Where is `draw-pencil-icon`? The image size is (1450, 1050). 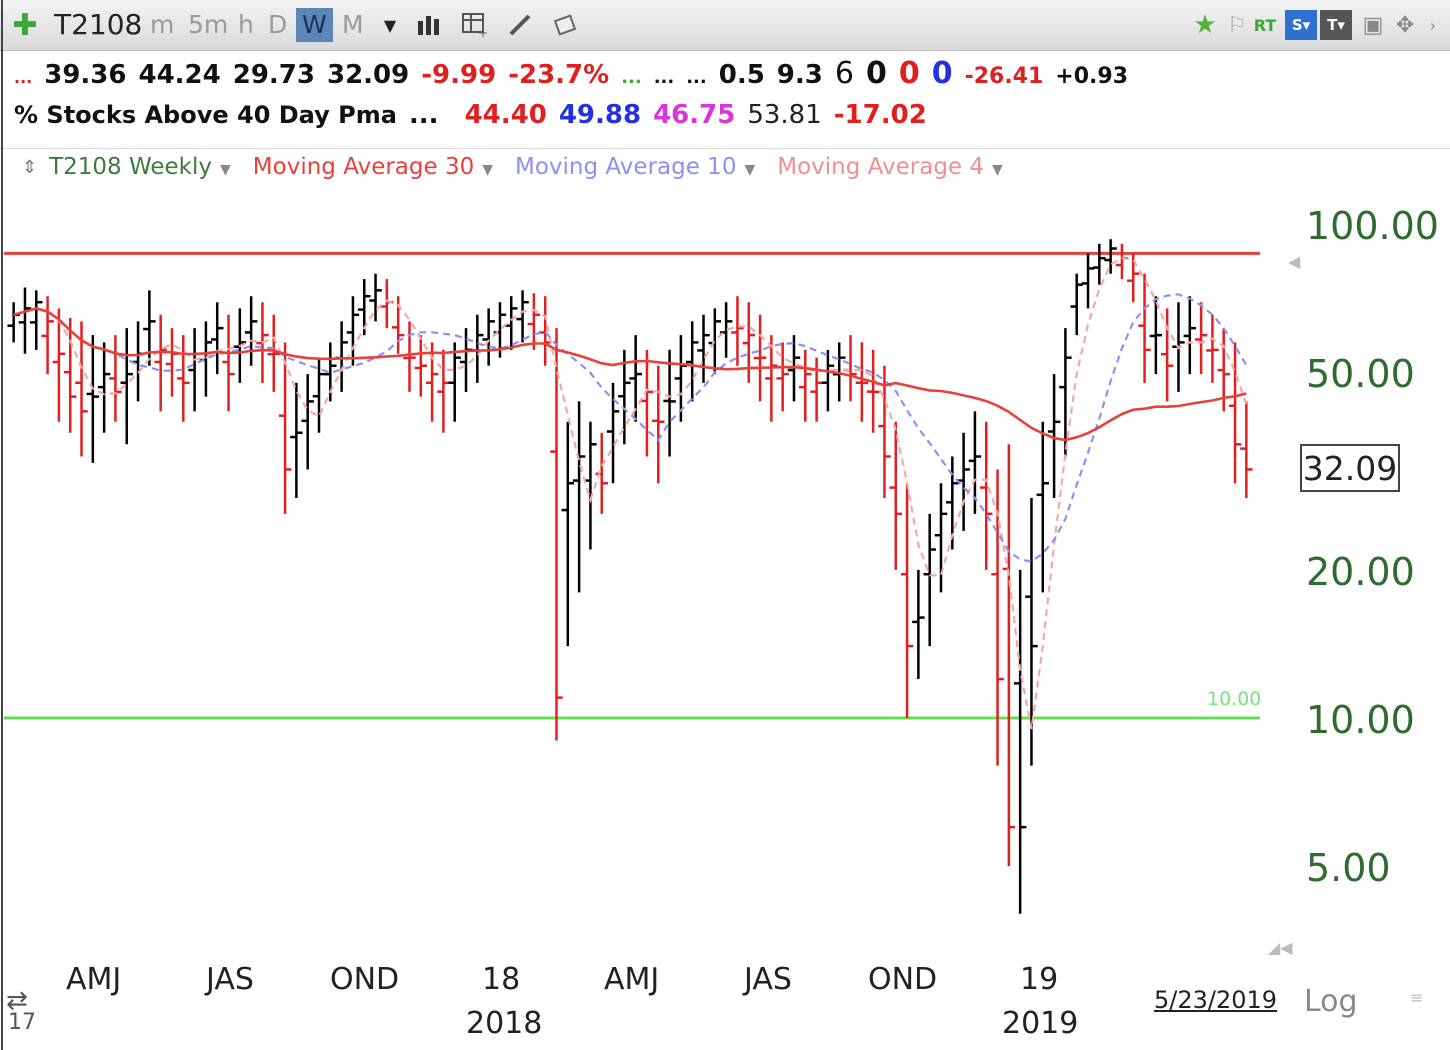
draw-pencil-icon is located at coordinates (520, 25).